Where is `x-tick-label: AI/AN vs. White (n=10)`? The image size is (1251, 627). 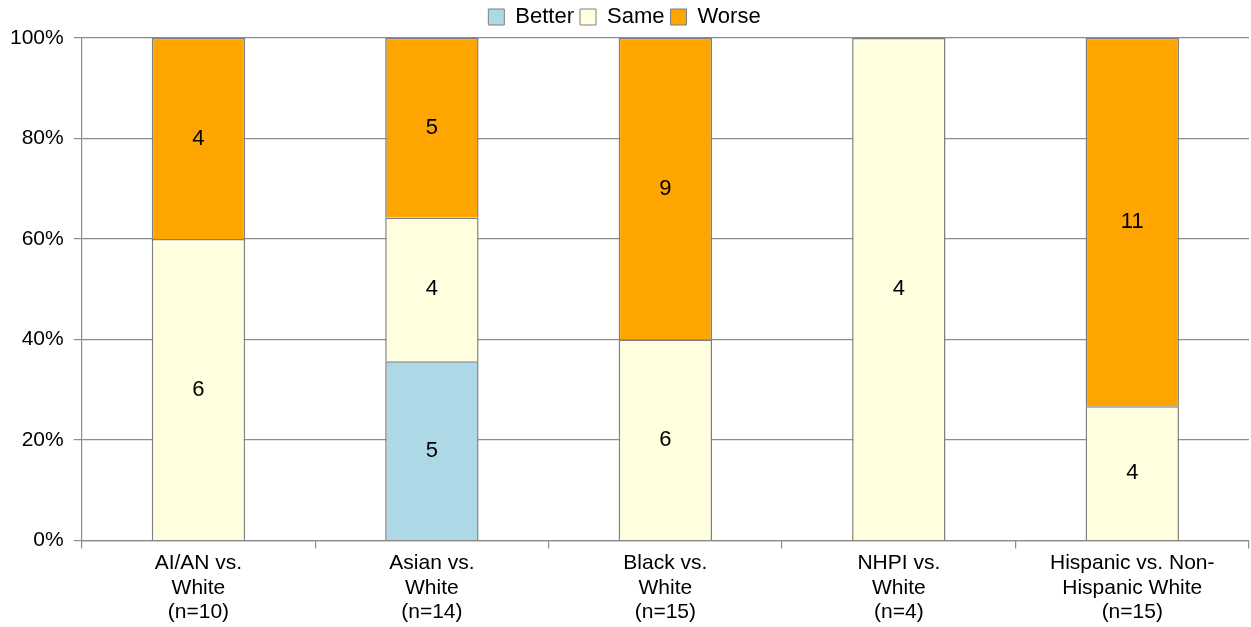
x-tick-label: AI/AN vs. White (n=10) is located at coordinates (198, 586).